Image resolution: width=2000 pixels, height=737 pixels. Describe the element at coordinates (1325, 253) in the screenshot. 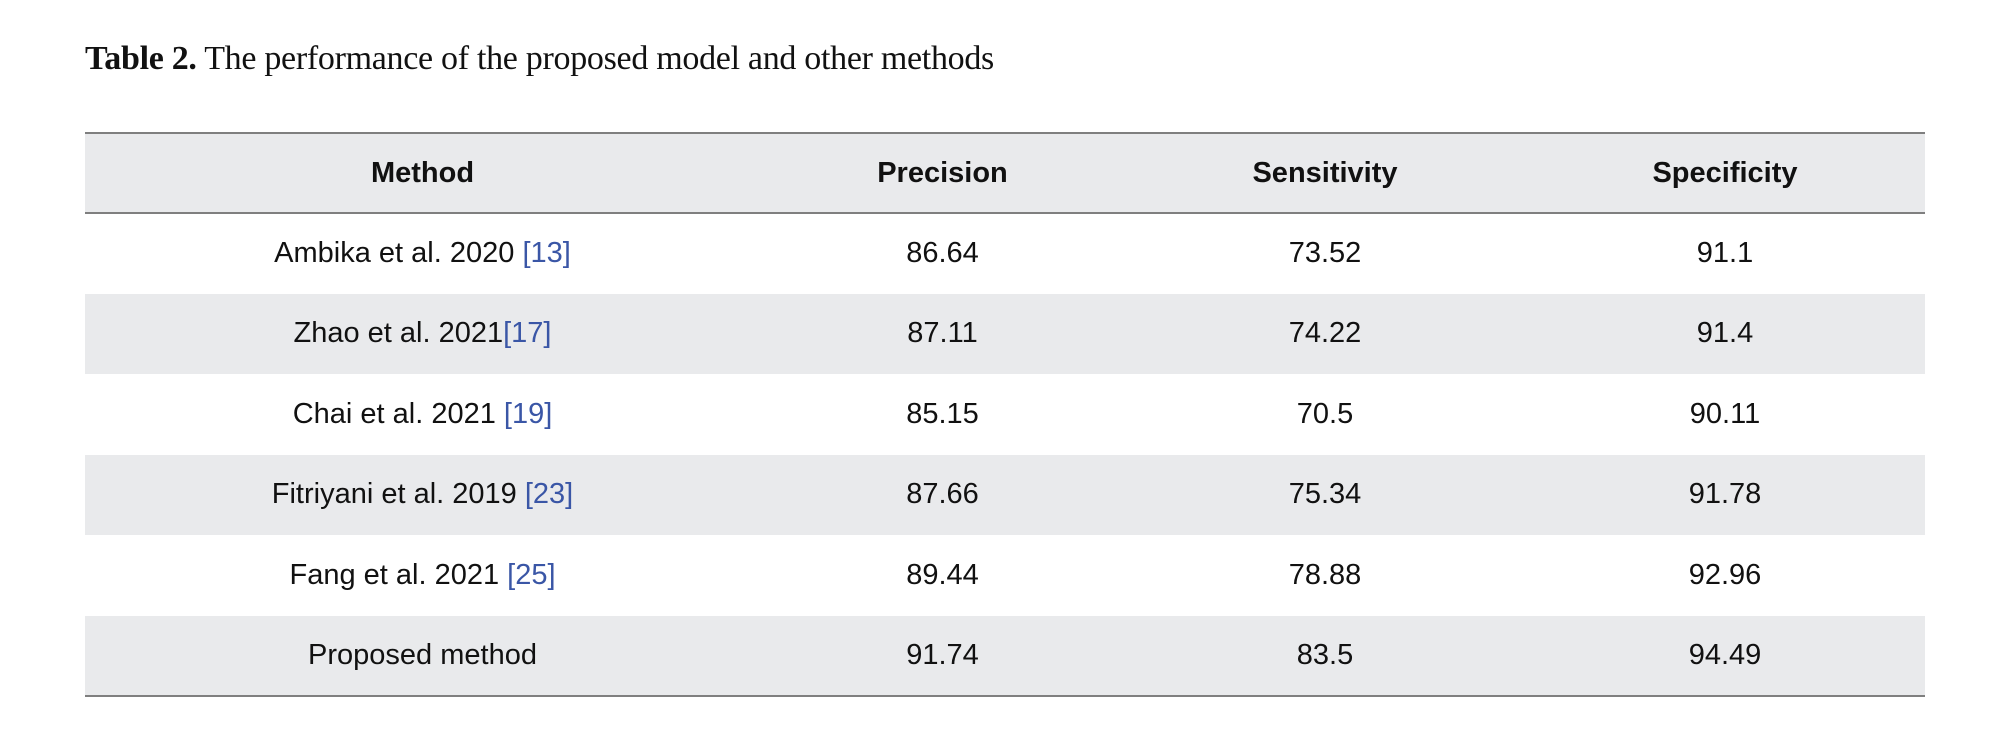

I see `sensitivity-cell: 73.52` at that location.